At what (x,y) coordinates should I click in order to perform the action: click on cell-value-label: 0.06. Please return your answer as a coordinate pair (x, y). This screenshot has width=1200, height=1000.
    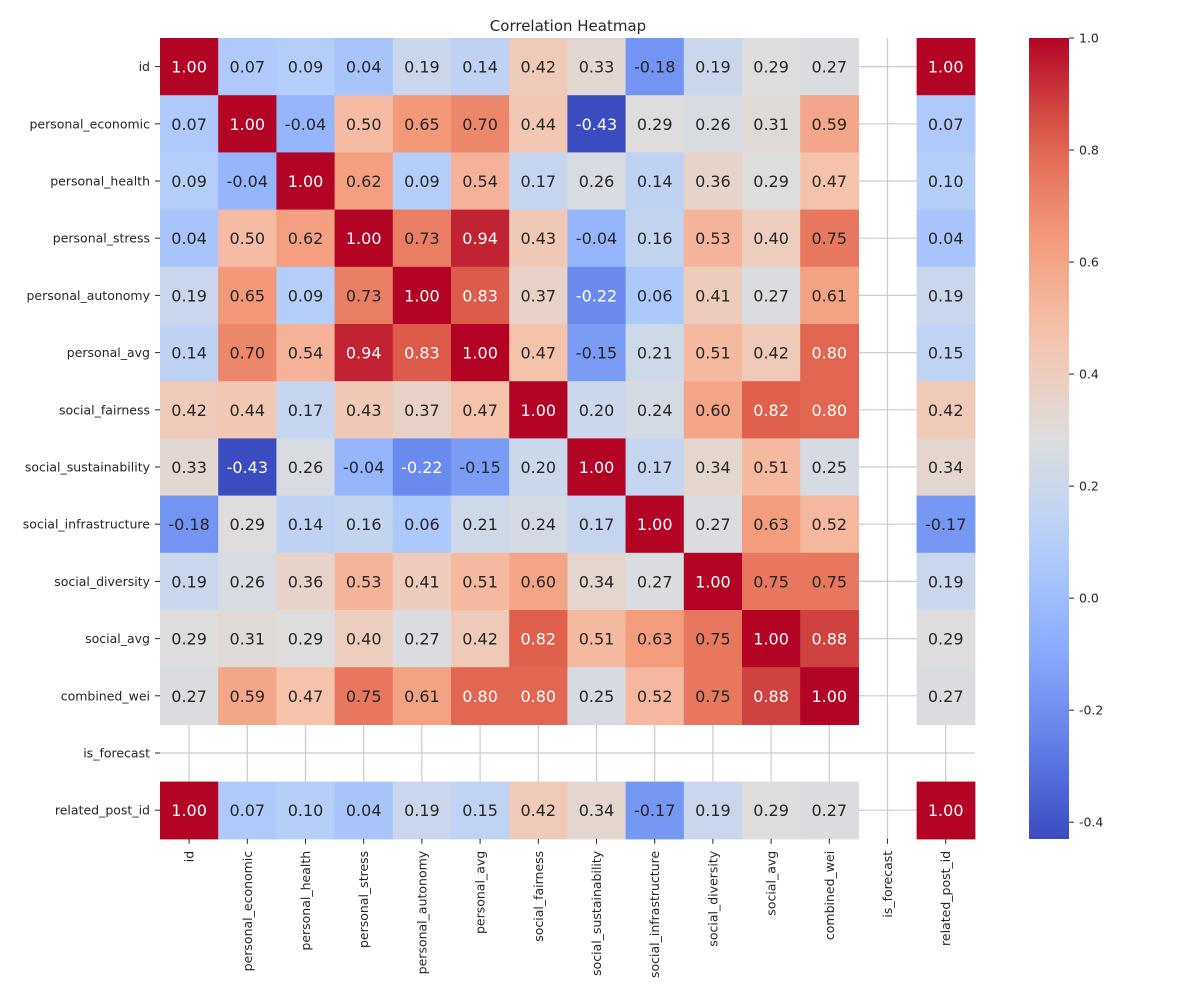
    Looking at the image, I should click on (422, 524).